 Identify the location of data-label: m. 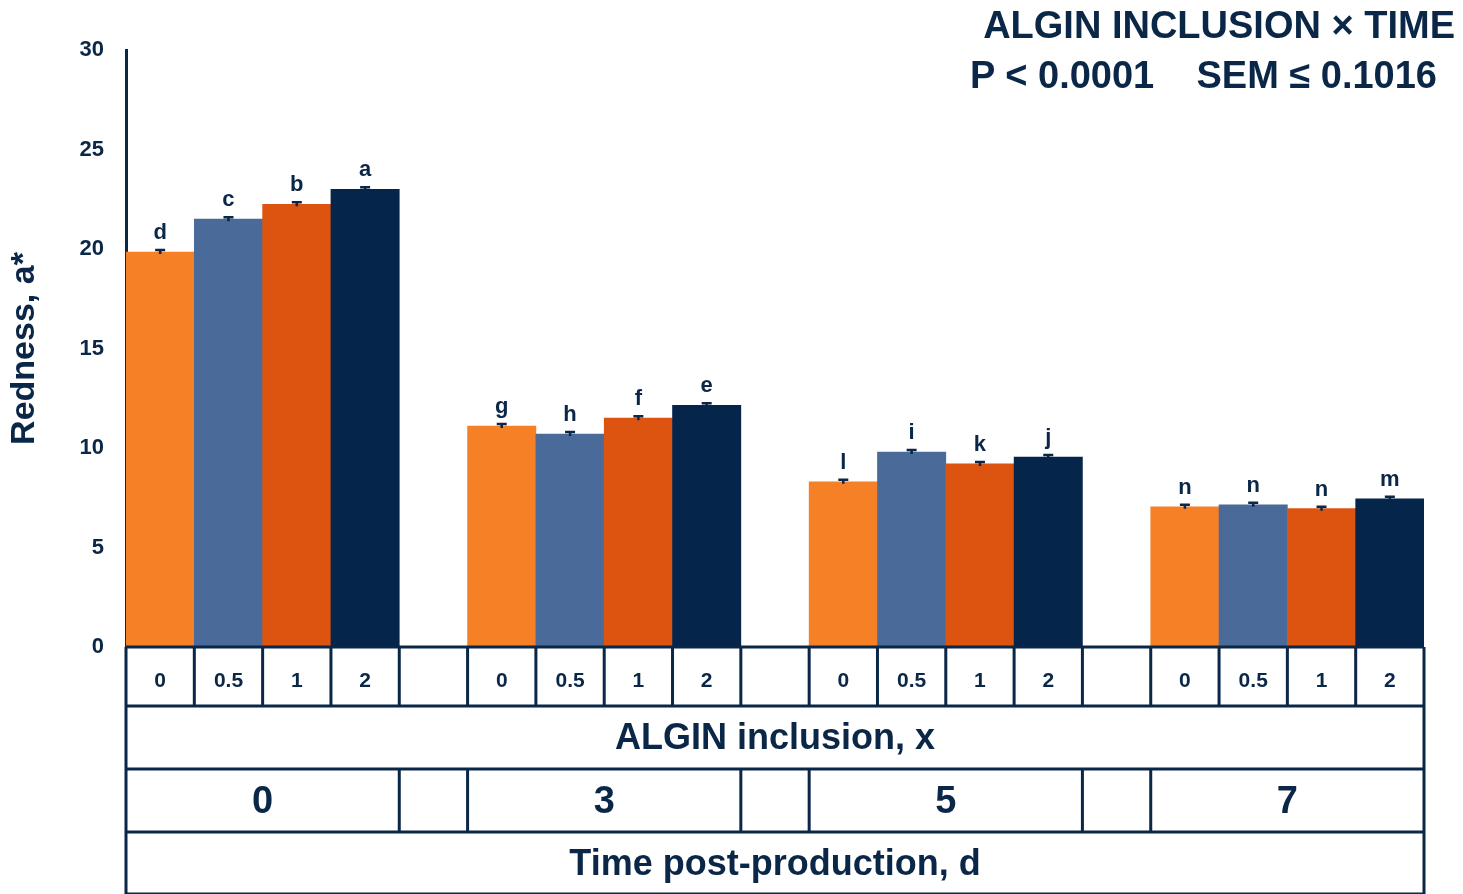
(1390, 478).